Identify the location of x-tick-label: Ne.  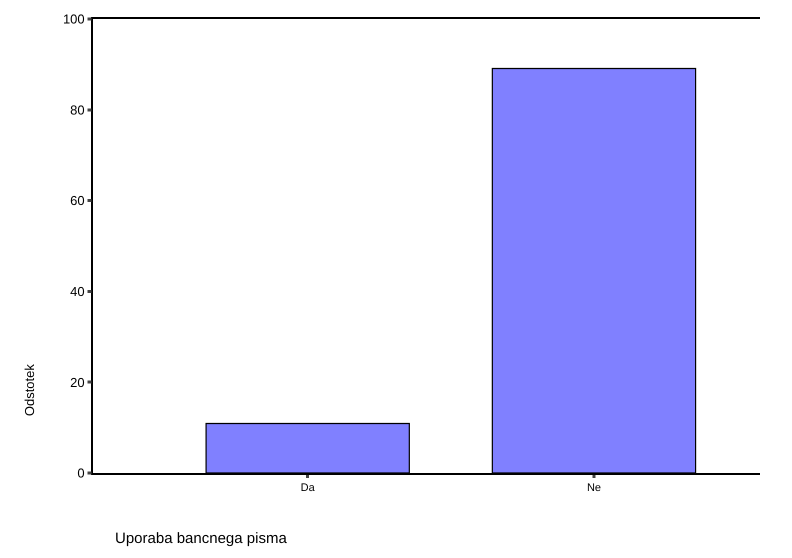
(593, 488).